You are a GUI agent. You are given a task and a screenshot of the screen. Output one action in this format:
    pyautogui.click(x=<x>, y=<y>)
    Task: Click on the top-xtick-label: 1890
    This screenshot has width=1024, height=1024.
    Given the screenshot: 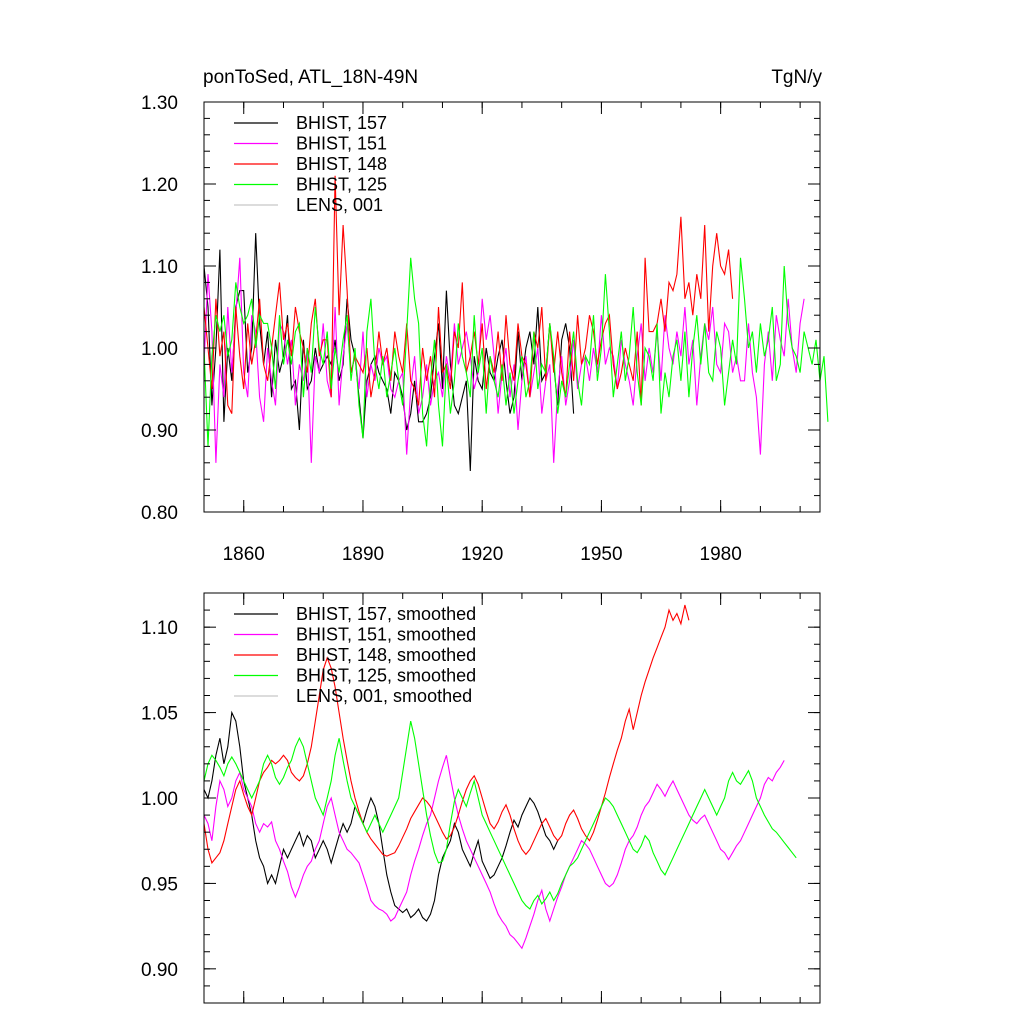 What is the action you would take?
    pyautogui.click(x=363, y=554)
    